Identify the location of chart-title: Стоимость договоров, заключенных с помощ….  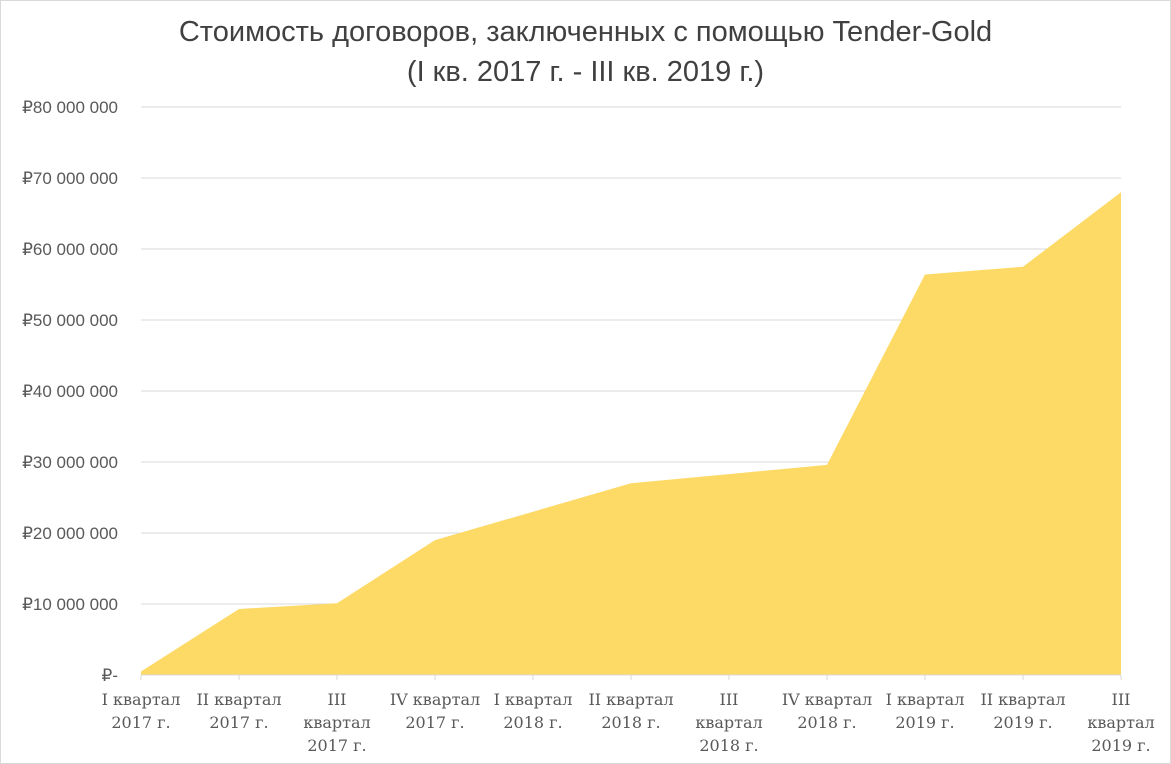
(585, 32).